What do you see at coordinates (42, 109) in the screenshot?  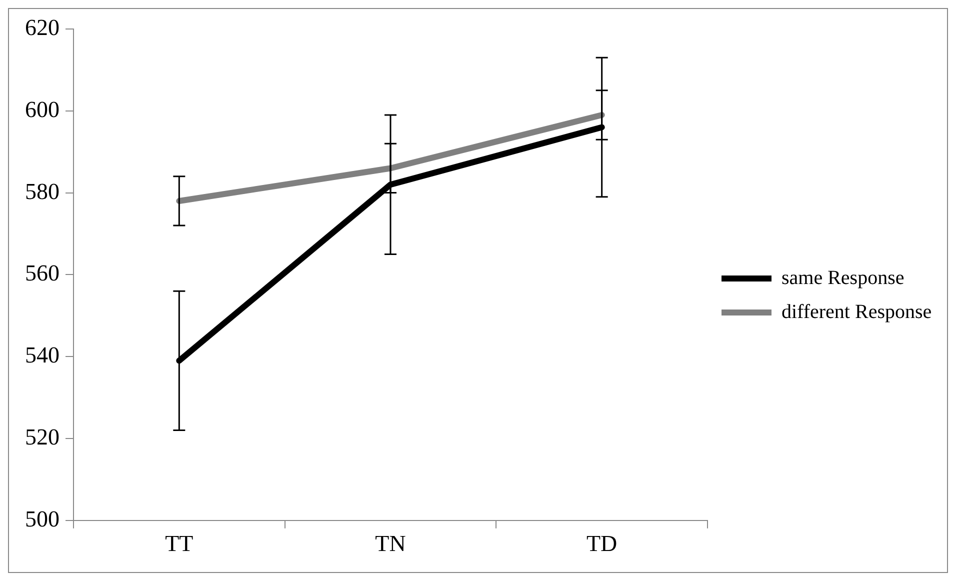 I see `y-tick-label: 600` at bounding box center [42, 109].